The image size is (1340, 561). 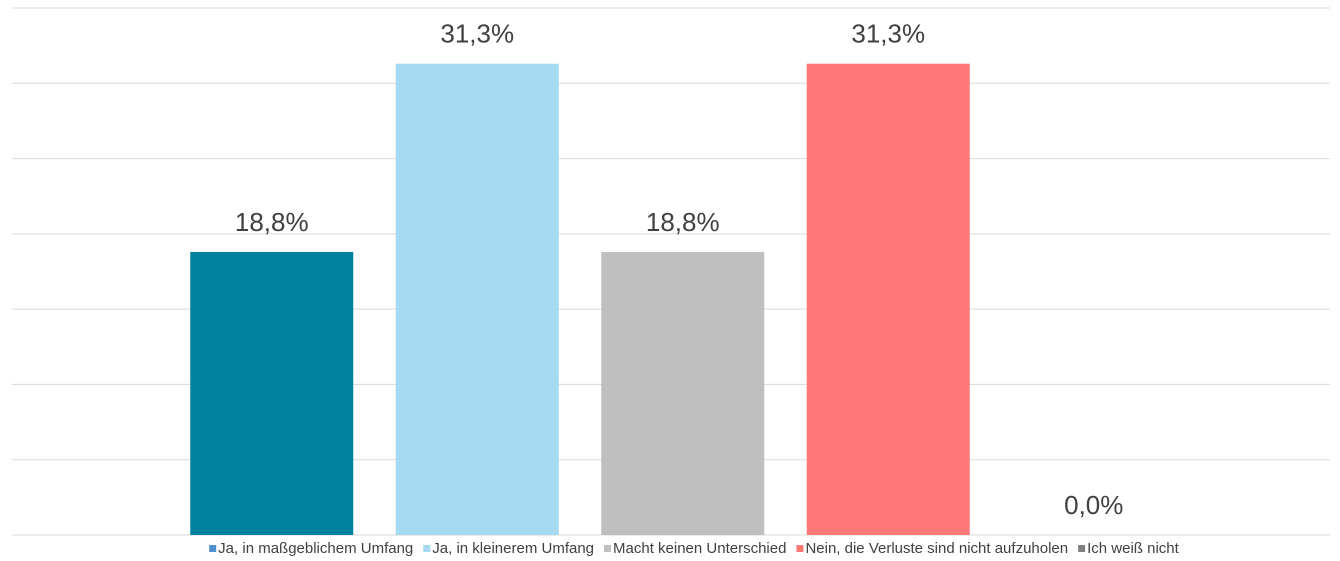 I want to click on legend-label: Nein, die Verluste sind nicht aufzuholen, so click(x=936, y=548).